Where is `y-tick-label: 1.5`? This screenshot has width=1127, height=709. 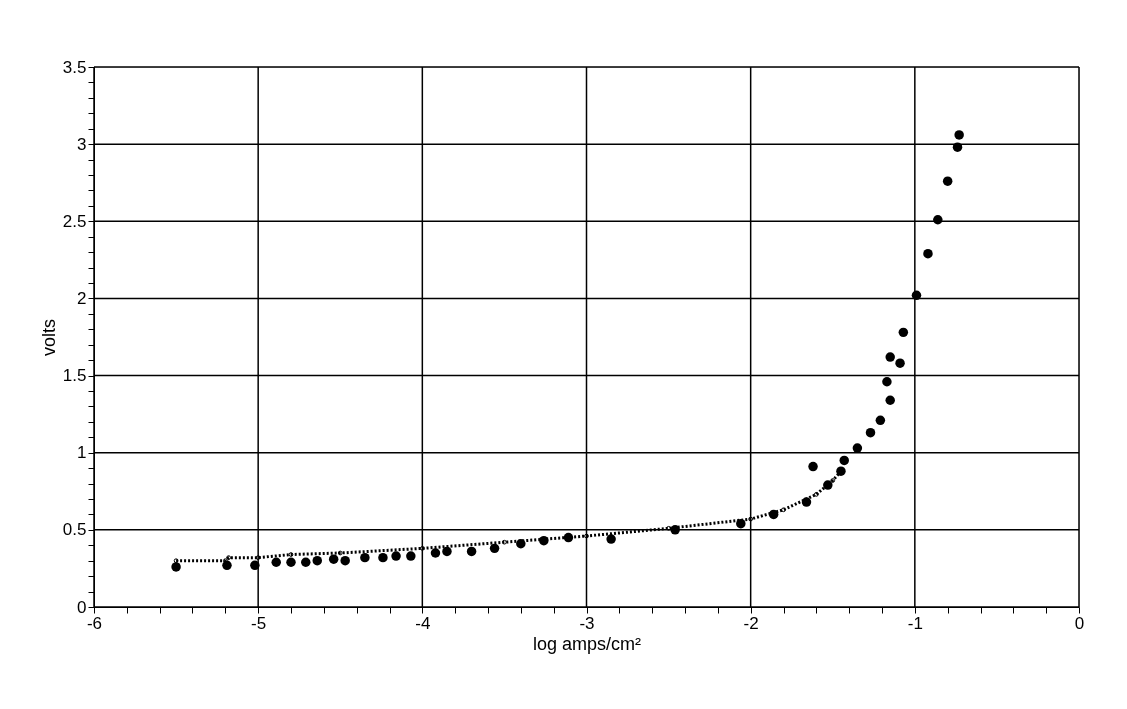
y-tick-label: 1.5 is located at coordinates (74, 376).